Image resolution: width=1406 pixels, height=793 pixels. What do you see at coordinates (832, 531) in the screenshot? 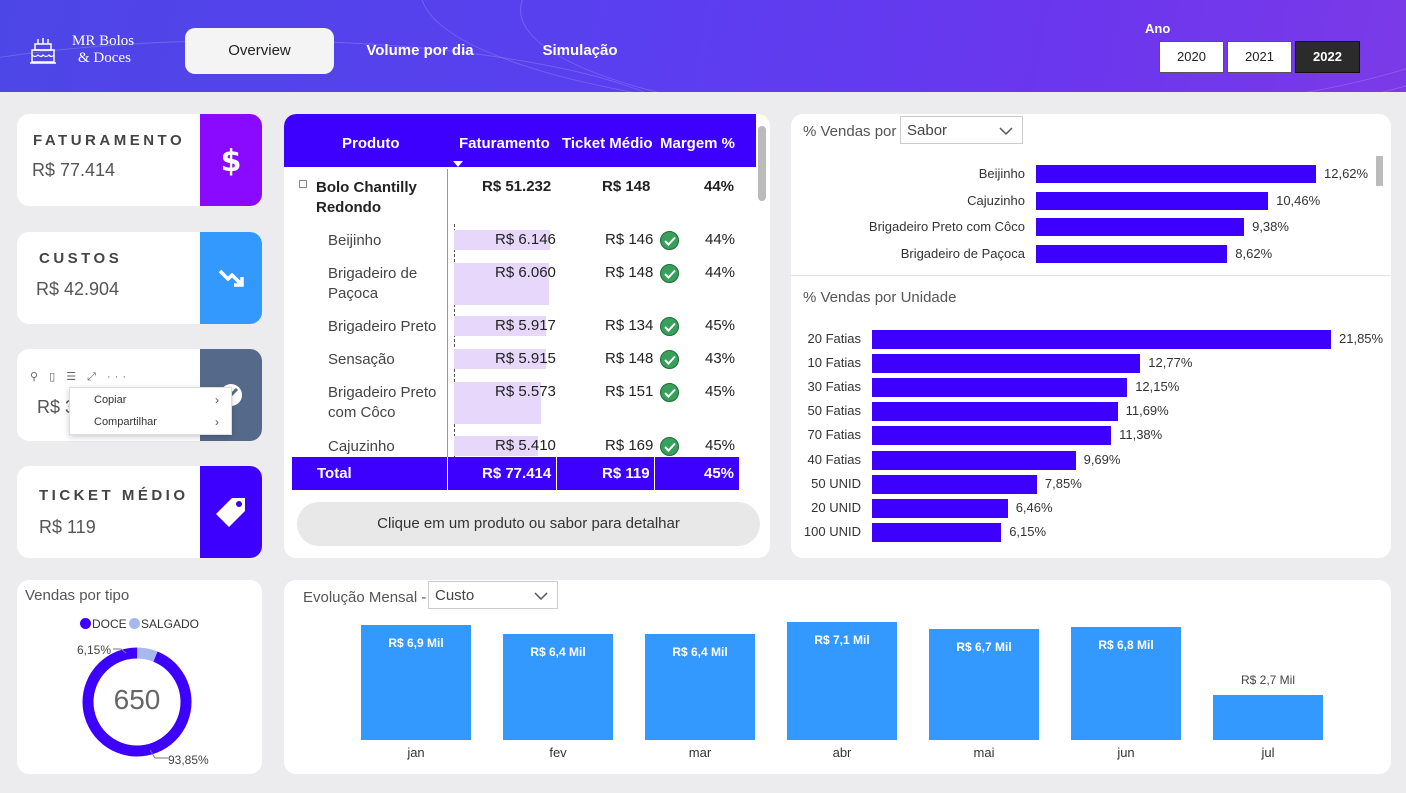
I see `bar-label: 100 UNID` at bounding box center [832, 531].